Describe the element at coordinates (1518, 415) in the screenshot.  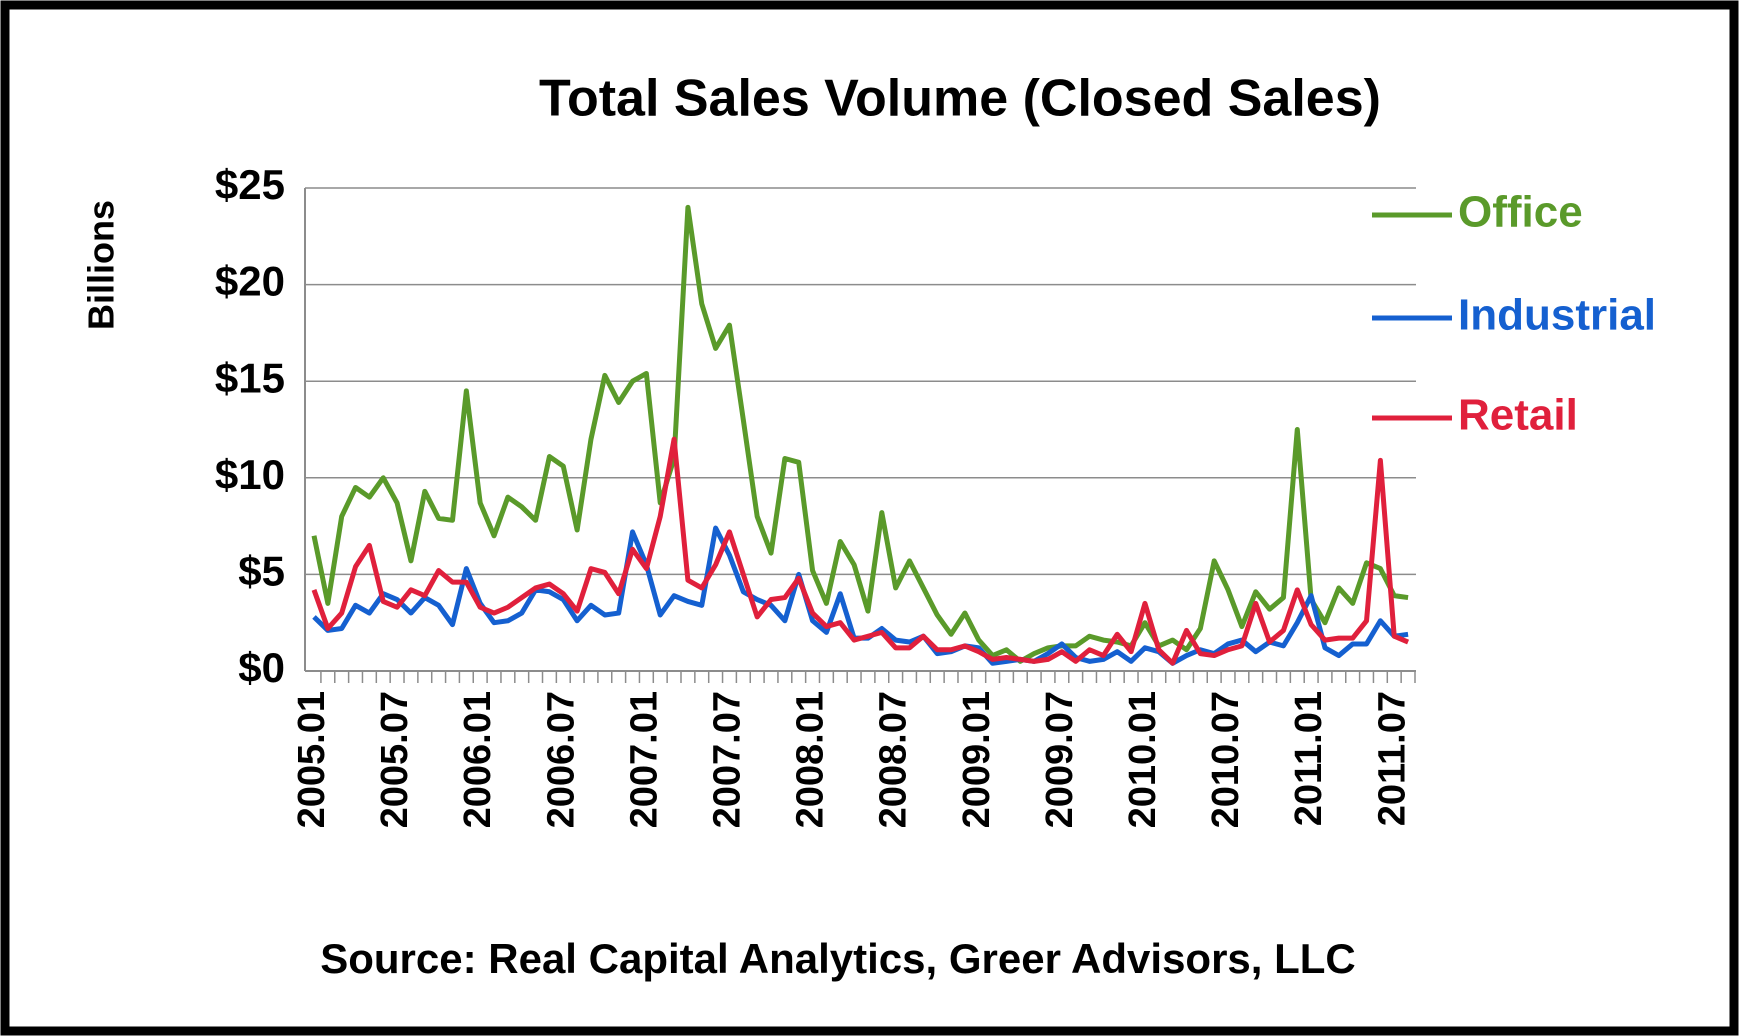
I see `legend-label: Retail` at that location.